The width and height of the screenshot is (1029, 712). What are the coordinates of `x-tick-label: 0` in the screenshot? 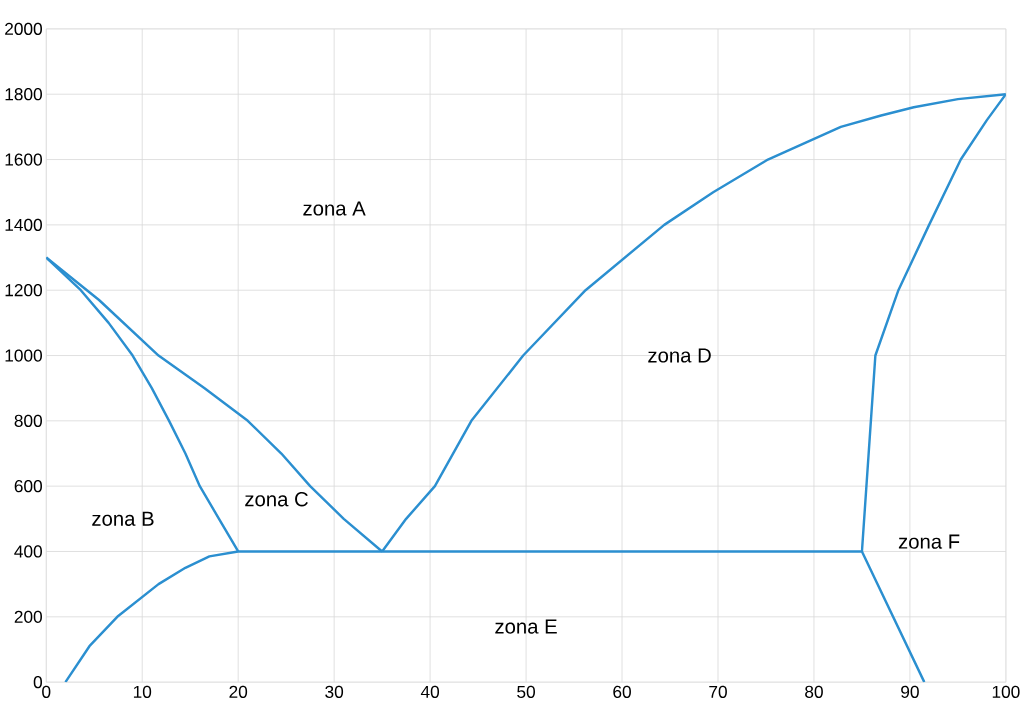 It's located at (46, 691).